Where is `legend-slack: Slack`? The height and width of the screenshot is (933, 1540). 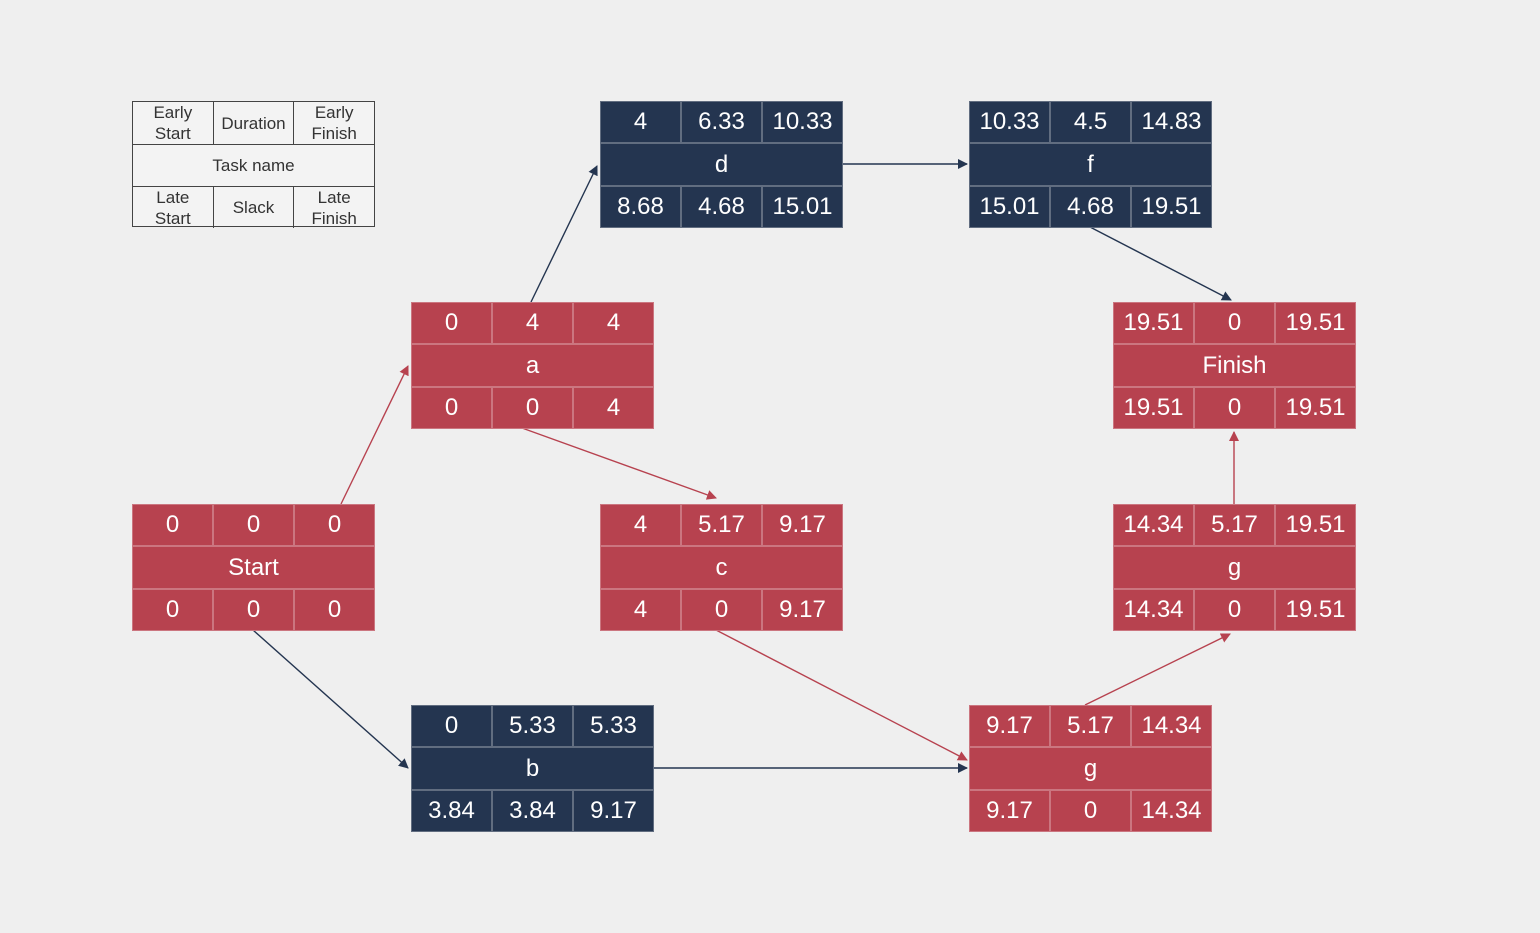 legend-slack: Slack is located at coordinates (253, 207).